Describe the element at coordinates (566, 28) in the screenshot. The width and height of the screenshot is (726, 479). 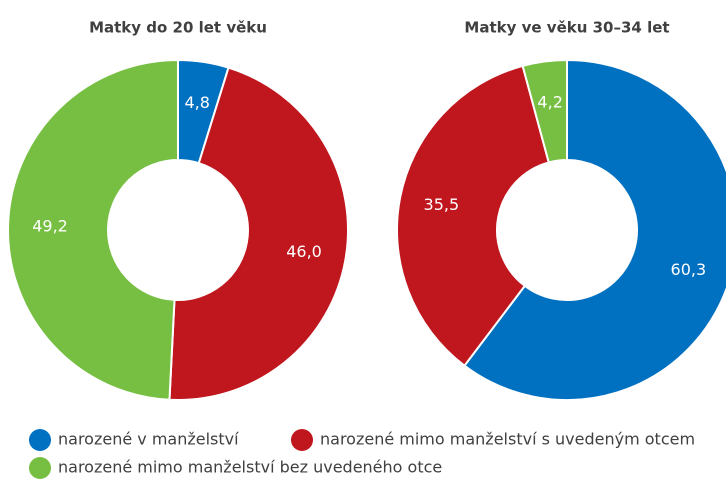
I see `chart-title: Matky ve věku 30–34 let` at that location.